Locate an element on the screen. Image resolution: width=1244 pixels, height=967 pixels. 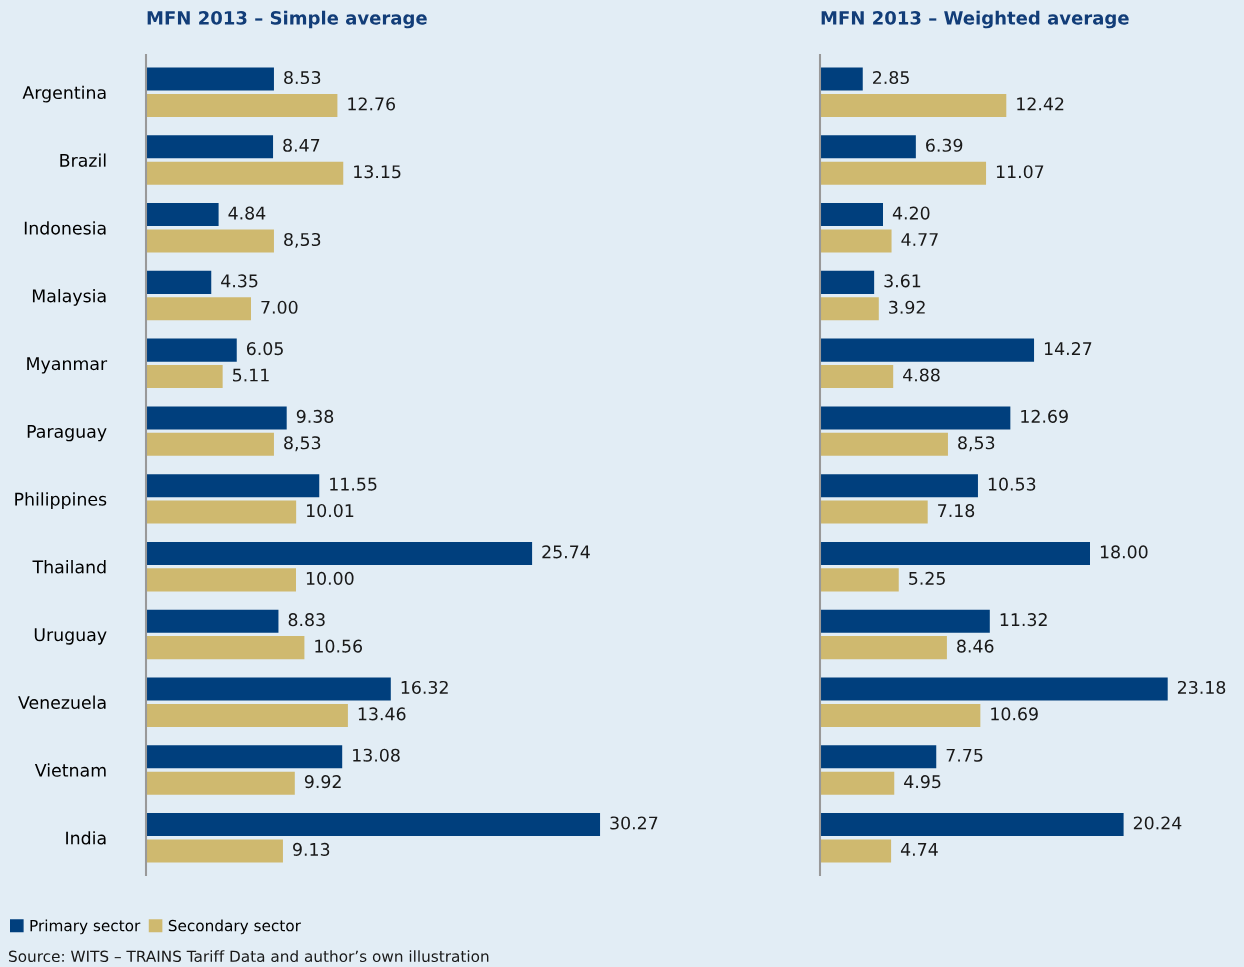
chart-title: MFN 2013 – Simple average is located at coordinates (287, 19).